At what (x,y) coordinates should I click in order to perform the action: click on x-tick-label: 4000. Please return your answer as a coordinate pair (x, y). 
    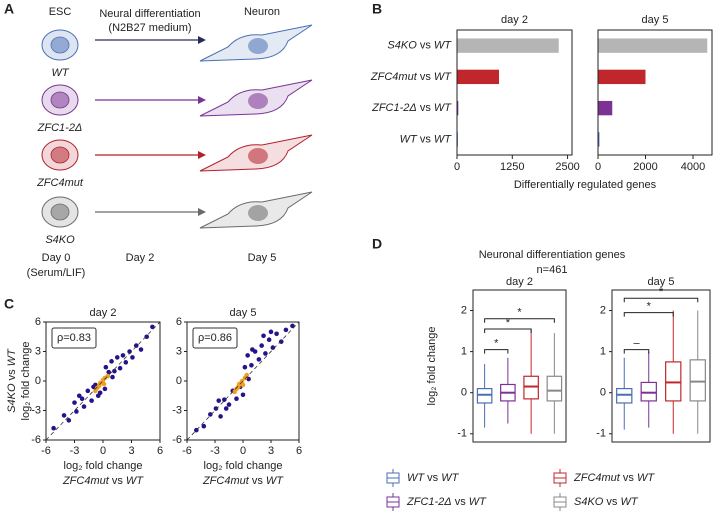
    Looking at the image, I should click on (693, 167).